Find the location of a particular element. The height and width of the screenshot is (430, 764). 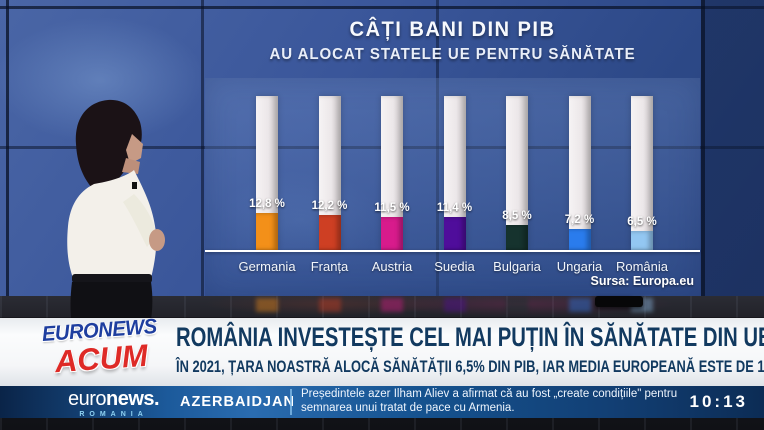

euronews-acum-logo: EURONEWS ACUM is located at coordinates (100, 347).